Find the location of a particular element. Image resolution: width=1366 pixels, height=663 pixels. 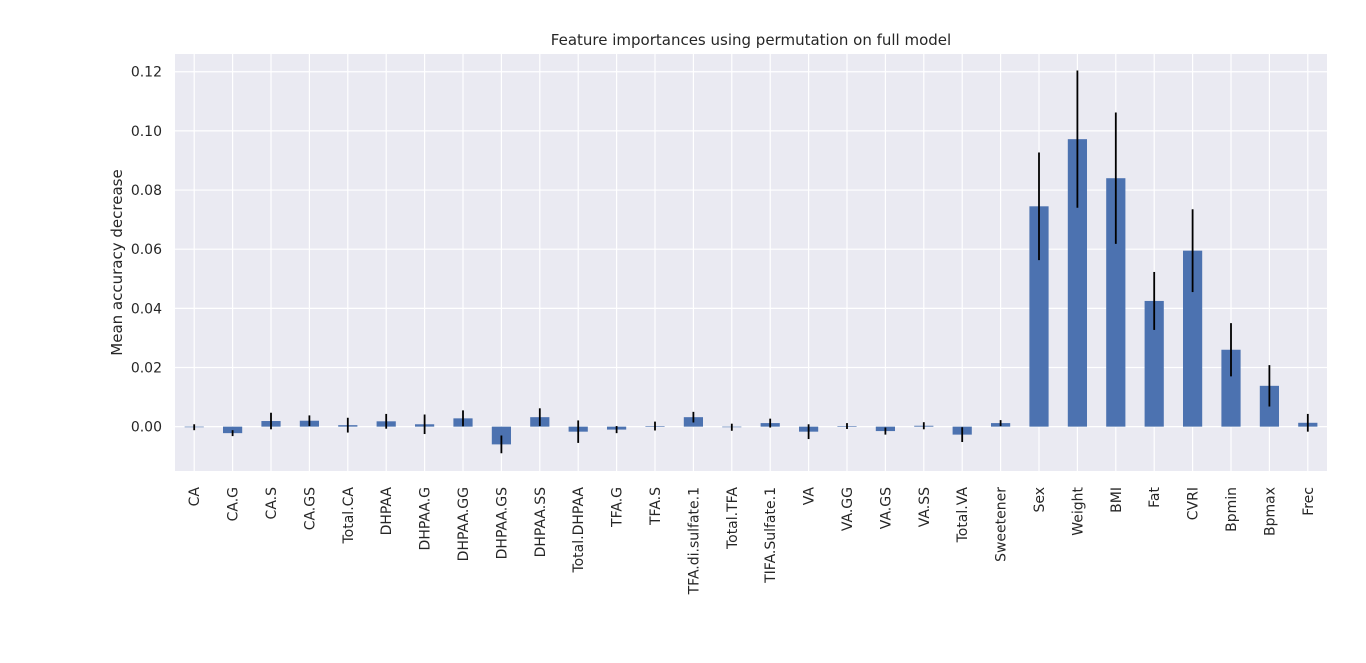

y-tick-label: 0.00 is located at coordinates (146, 428).